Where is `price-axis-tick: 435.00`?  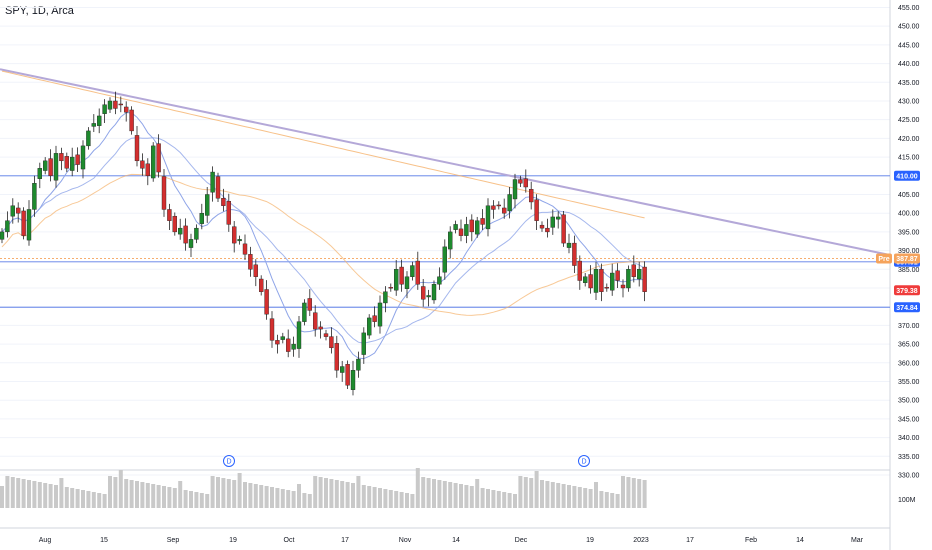
price-axis-tick: 435.00 is located at coordinates (909, 83).